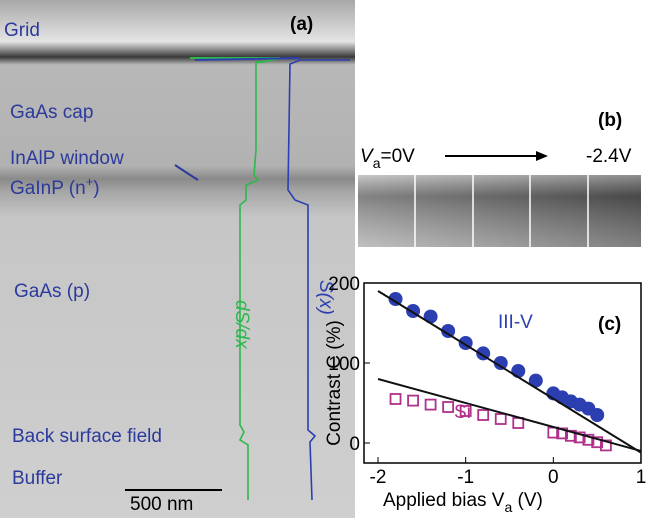  I want to click on y-axis-label: Contrast C (%), so click(334, 383).